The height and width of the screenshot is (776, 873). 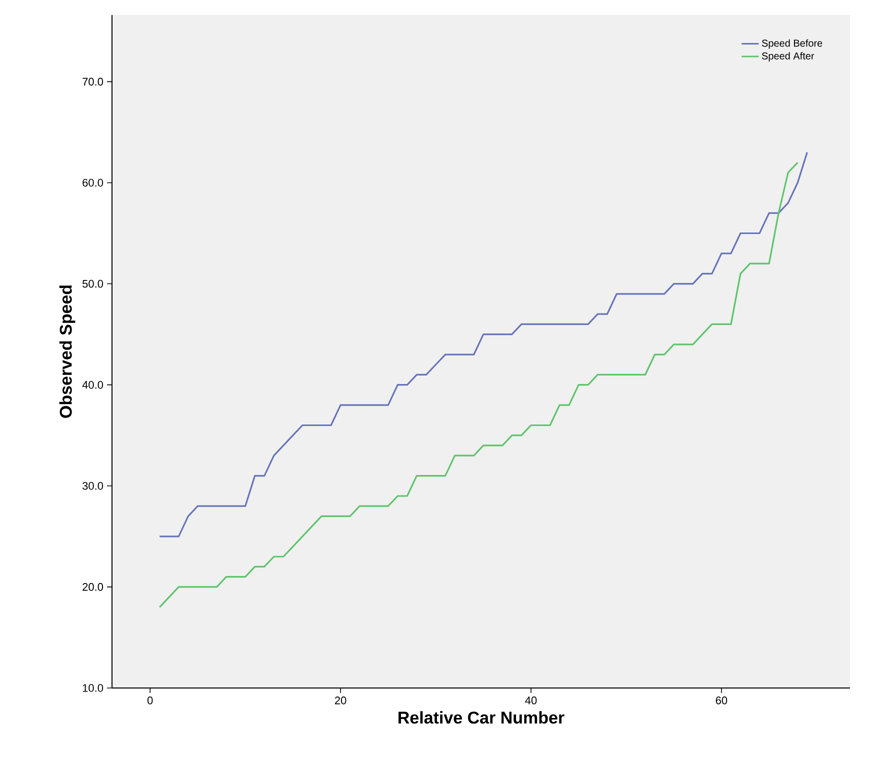 What do you see at coordinates (93, 587) in the screenshot?
I see `y-tick-label: 20.0` at bounding box center [93, 587].